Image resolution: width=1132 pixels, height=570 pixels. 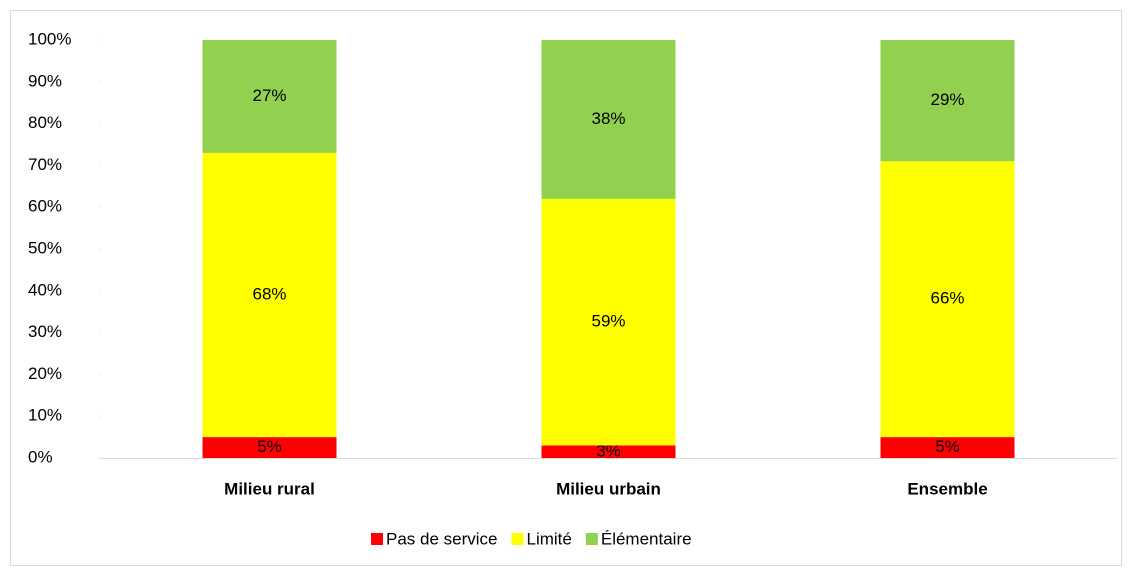 I want to click on y-tick-label: 20%, so click(x=45, y=373).